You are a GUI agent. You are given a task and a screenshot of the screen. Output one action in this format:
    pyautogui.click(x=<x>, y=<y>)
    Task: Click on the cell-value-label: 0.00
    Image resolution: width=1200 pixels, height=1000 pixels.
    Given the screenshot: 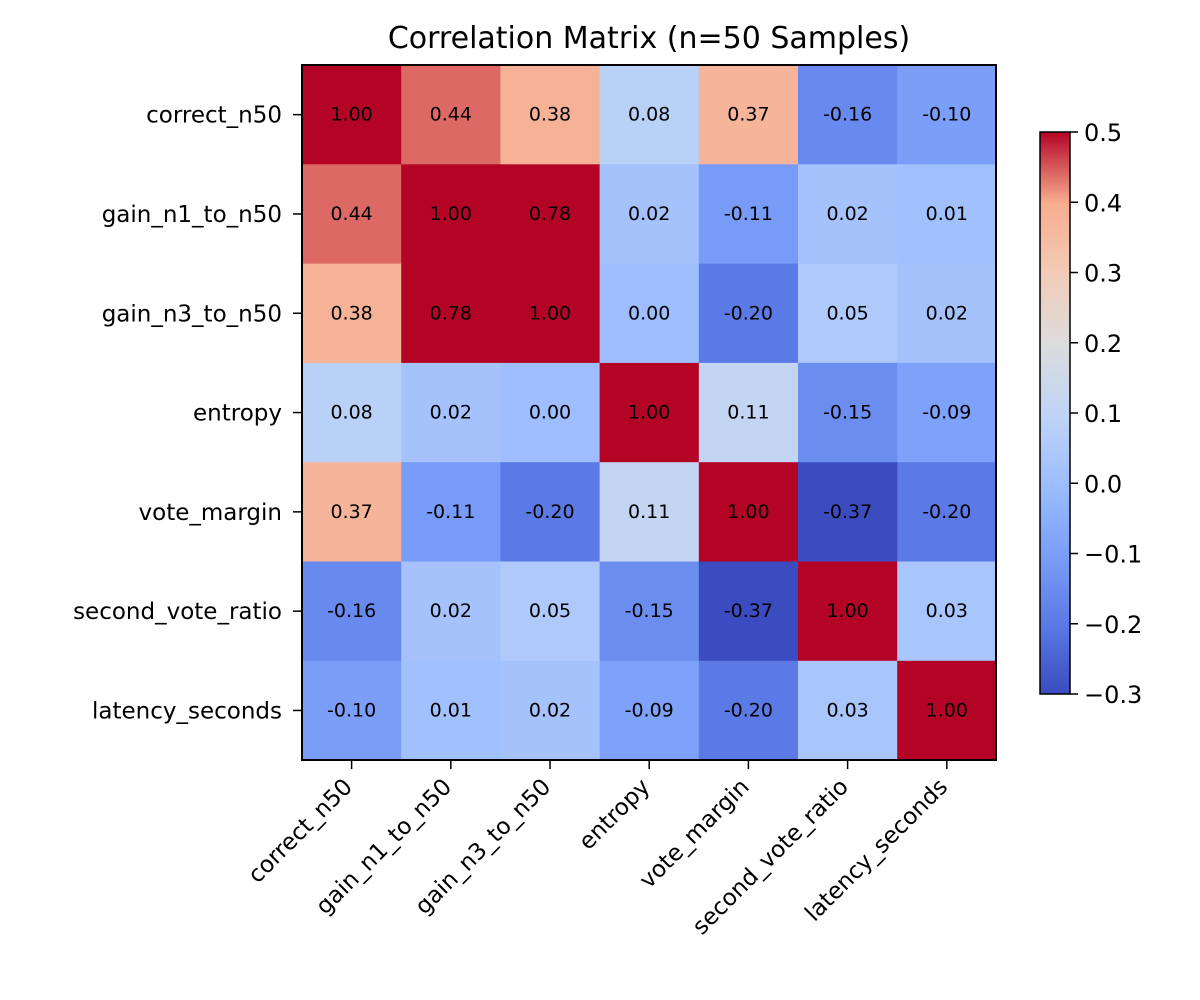 What is the action you would take?
    pyautogui.click(x=649, y=313)
    